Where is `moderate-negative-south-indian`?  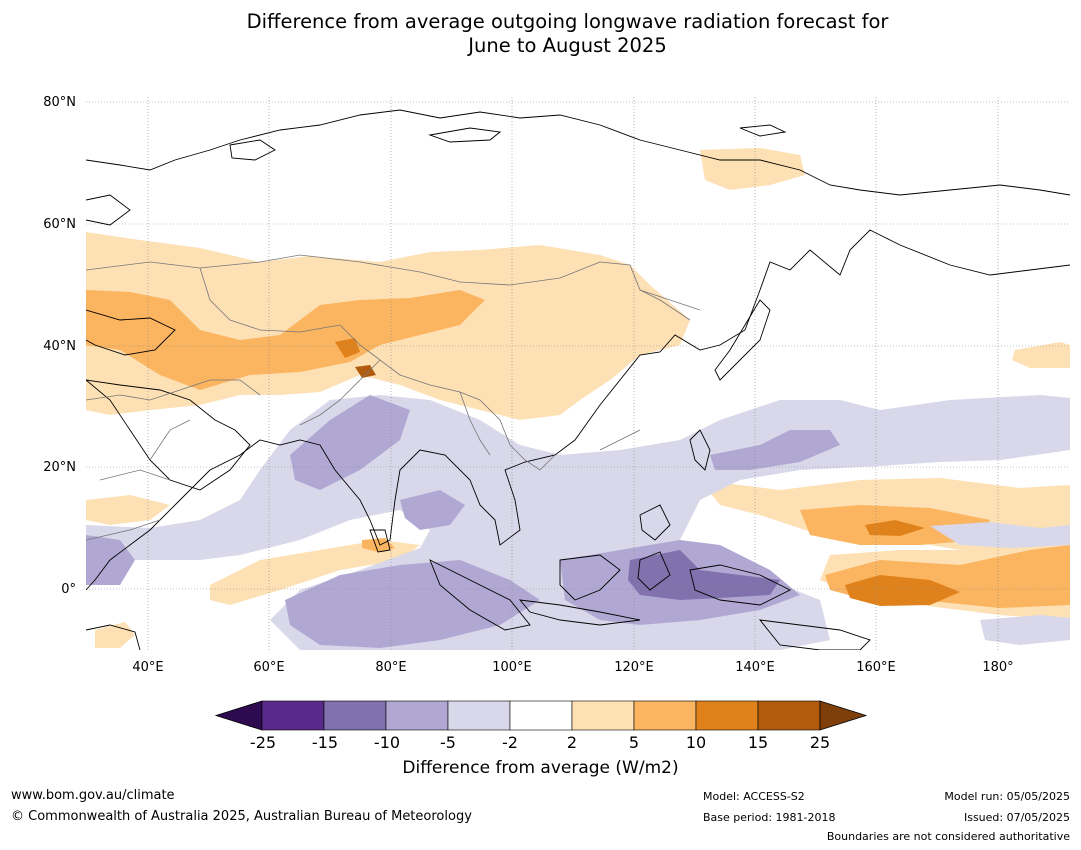
moderate-negative-south-indian is located at coordinates (412, 604).